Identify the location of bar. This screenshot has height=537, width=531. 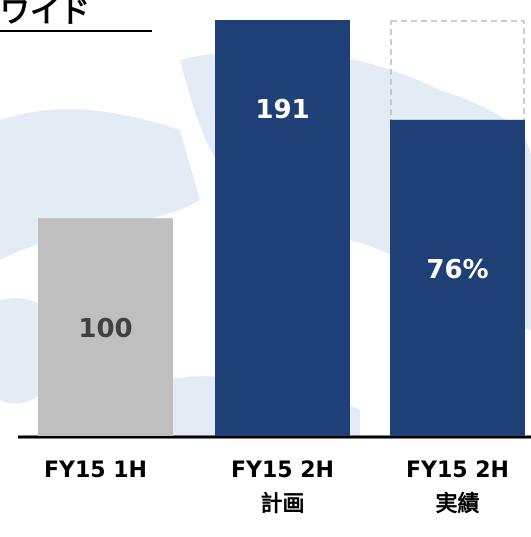
(105, 327).